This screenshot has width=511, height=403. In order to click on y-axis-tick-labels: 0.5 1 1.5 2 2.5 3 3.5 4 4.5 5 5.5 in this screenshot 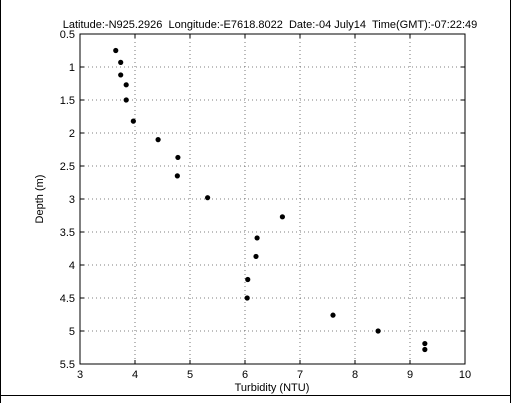, I will do `click(67, 200)`.